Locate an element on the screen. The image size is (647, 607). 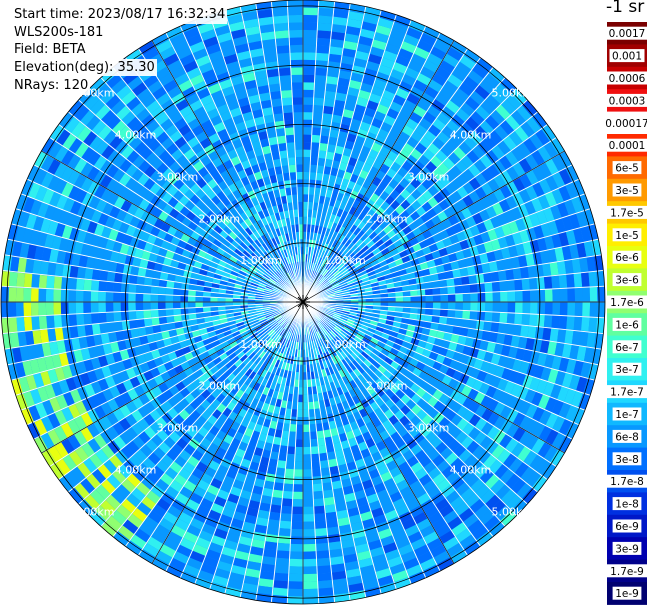
azimuth-line is located at coordinates (378, 171).